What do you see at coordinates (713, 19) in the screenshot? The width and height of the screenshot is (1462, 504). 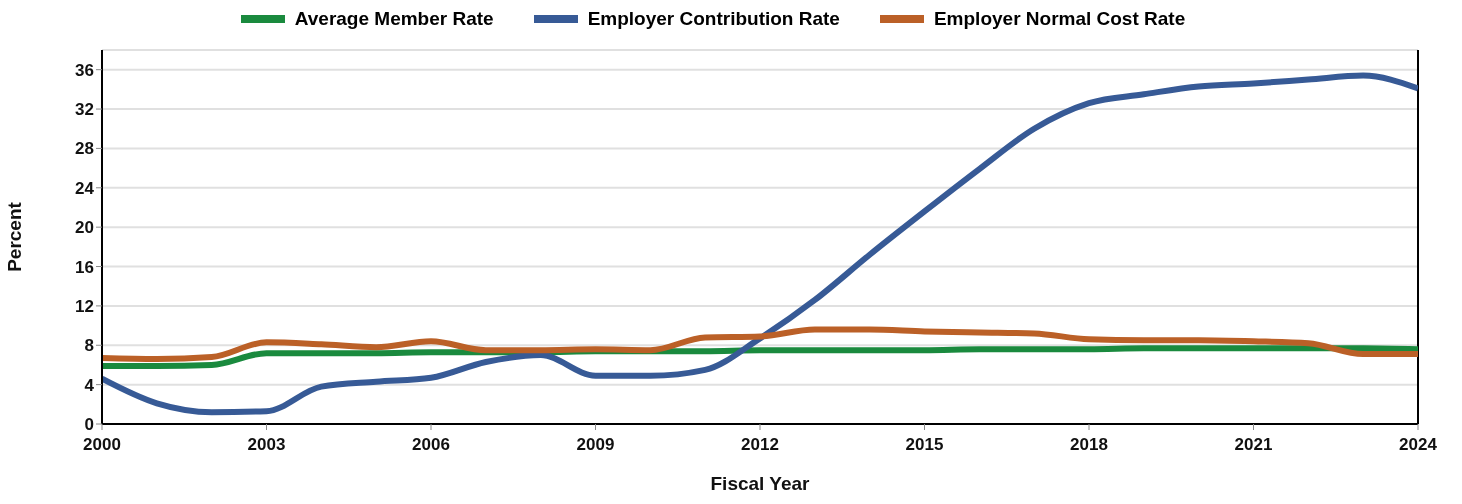 I see `legend-label: Employer Contribution Rate` at bounding box center [713, 19].